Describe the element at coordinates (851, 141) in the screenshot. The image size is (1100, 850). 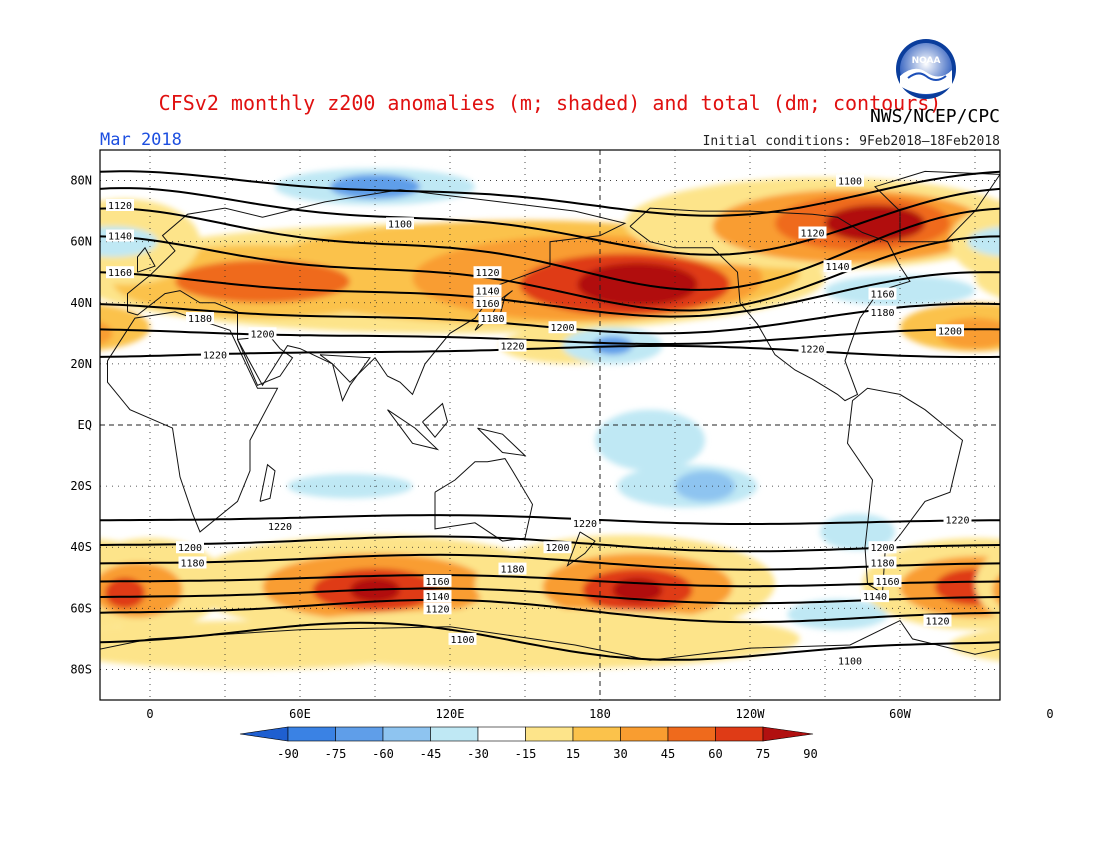
I see `initial-conditions: Initial conditions: 9Feb2018–18Feb2018` at that location.